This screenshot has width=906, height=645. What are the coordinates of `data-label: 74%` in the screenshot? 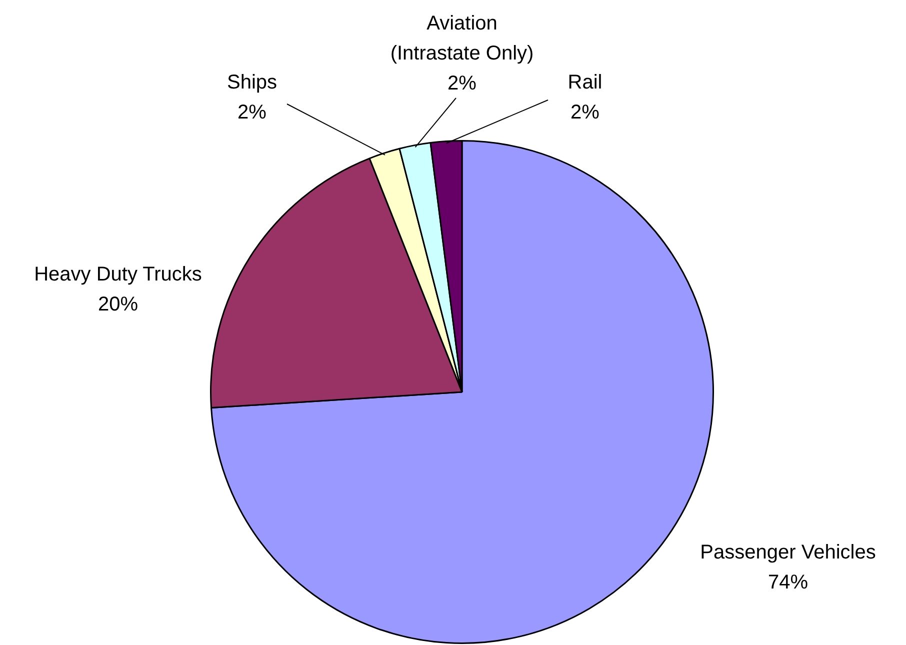 It's located at (788, 583).